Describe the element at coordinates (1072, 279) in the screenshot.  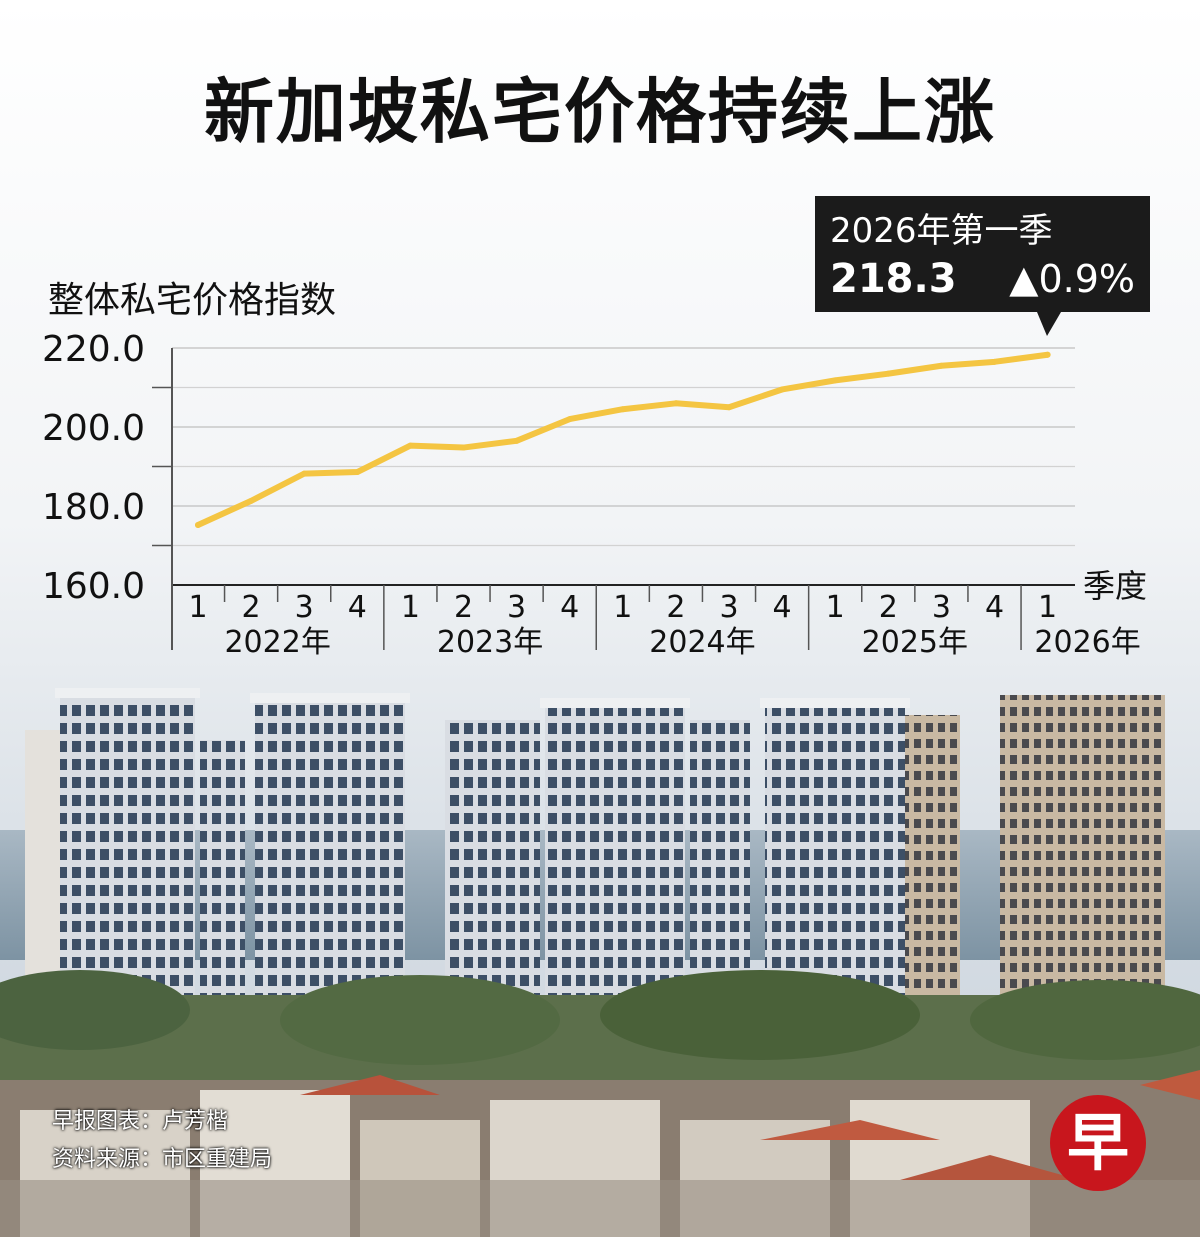
I see `callout-change: ▲0.9%` at that location.